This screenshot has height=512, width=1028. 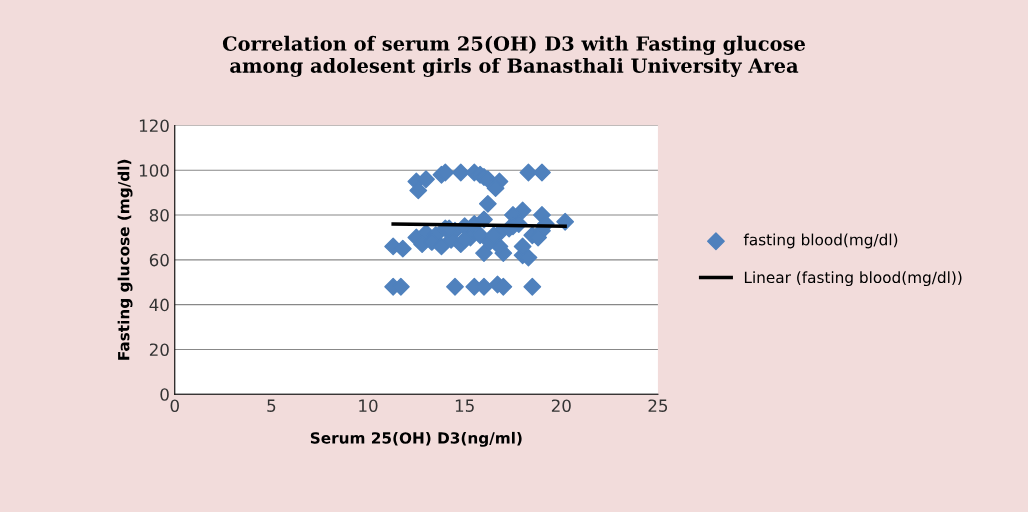 What do you see at coordinates (368, 405) in the screenshot?
I see `x-tick-label: 10` at bounding box center [368, 405].